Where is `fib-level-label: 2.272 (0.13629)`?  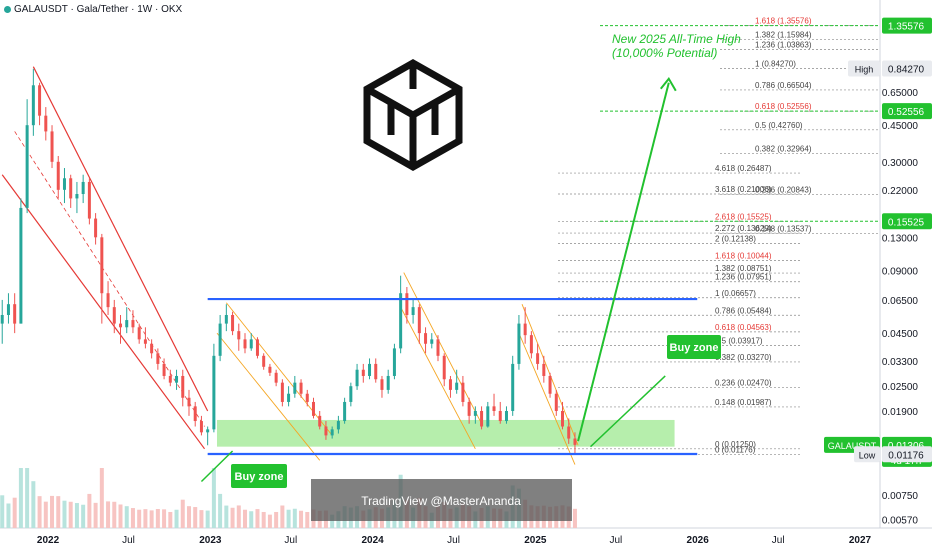
fib-level-label: 2.272 (0.13629) is located at coordinates (743, 228).